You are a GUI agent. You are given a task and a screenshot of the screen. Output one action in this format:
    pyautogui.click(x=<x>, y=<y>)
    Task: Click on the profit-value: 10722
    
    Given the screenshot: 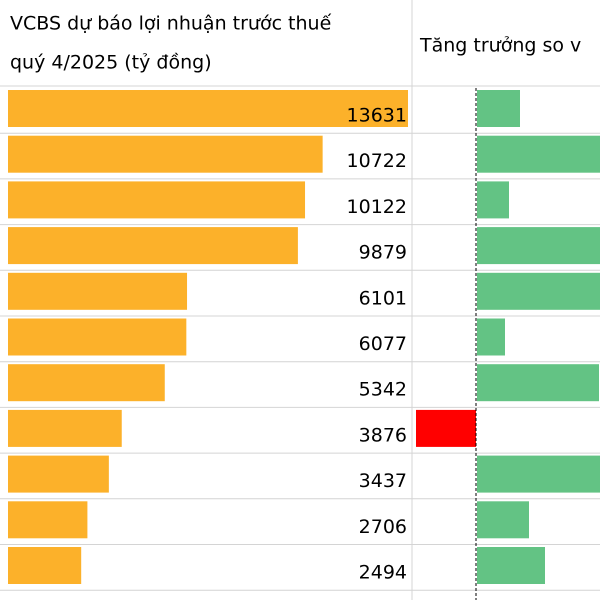 What is the action you would take?
    pyautogui.click(x=377, y=161)
    